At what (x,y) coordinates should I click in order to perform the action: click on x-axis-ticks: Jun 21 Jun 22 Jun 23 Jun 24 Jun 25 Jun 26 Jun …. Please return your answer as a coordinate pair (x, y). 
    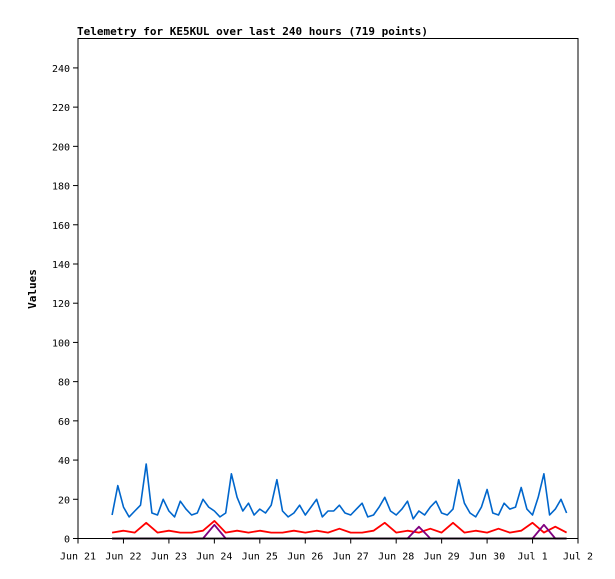
    Looking at the image, I should click on (326, 550).